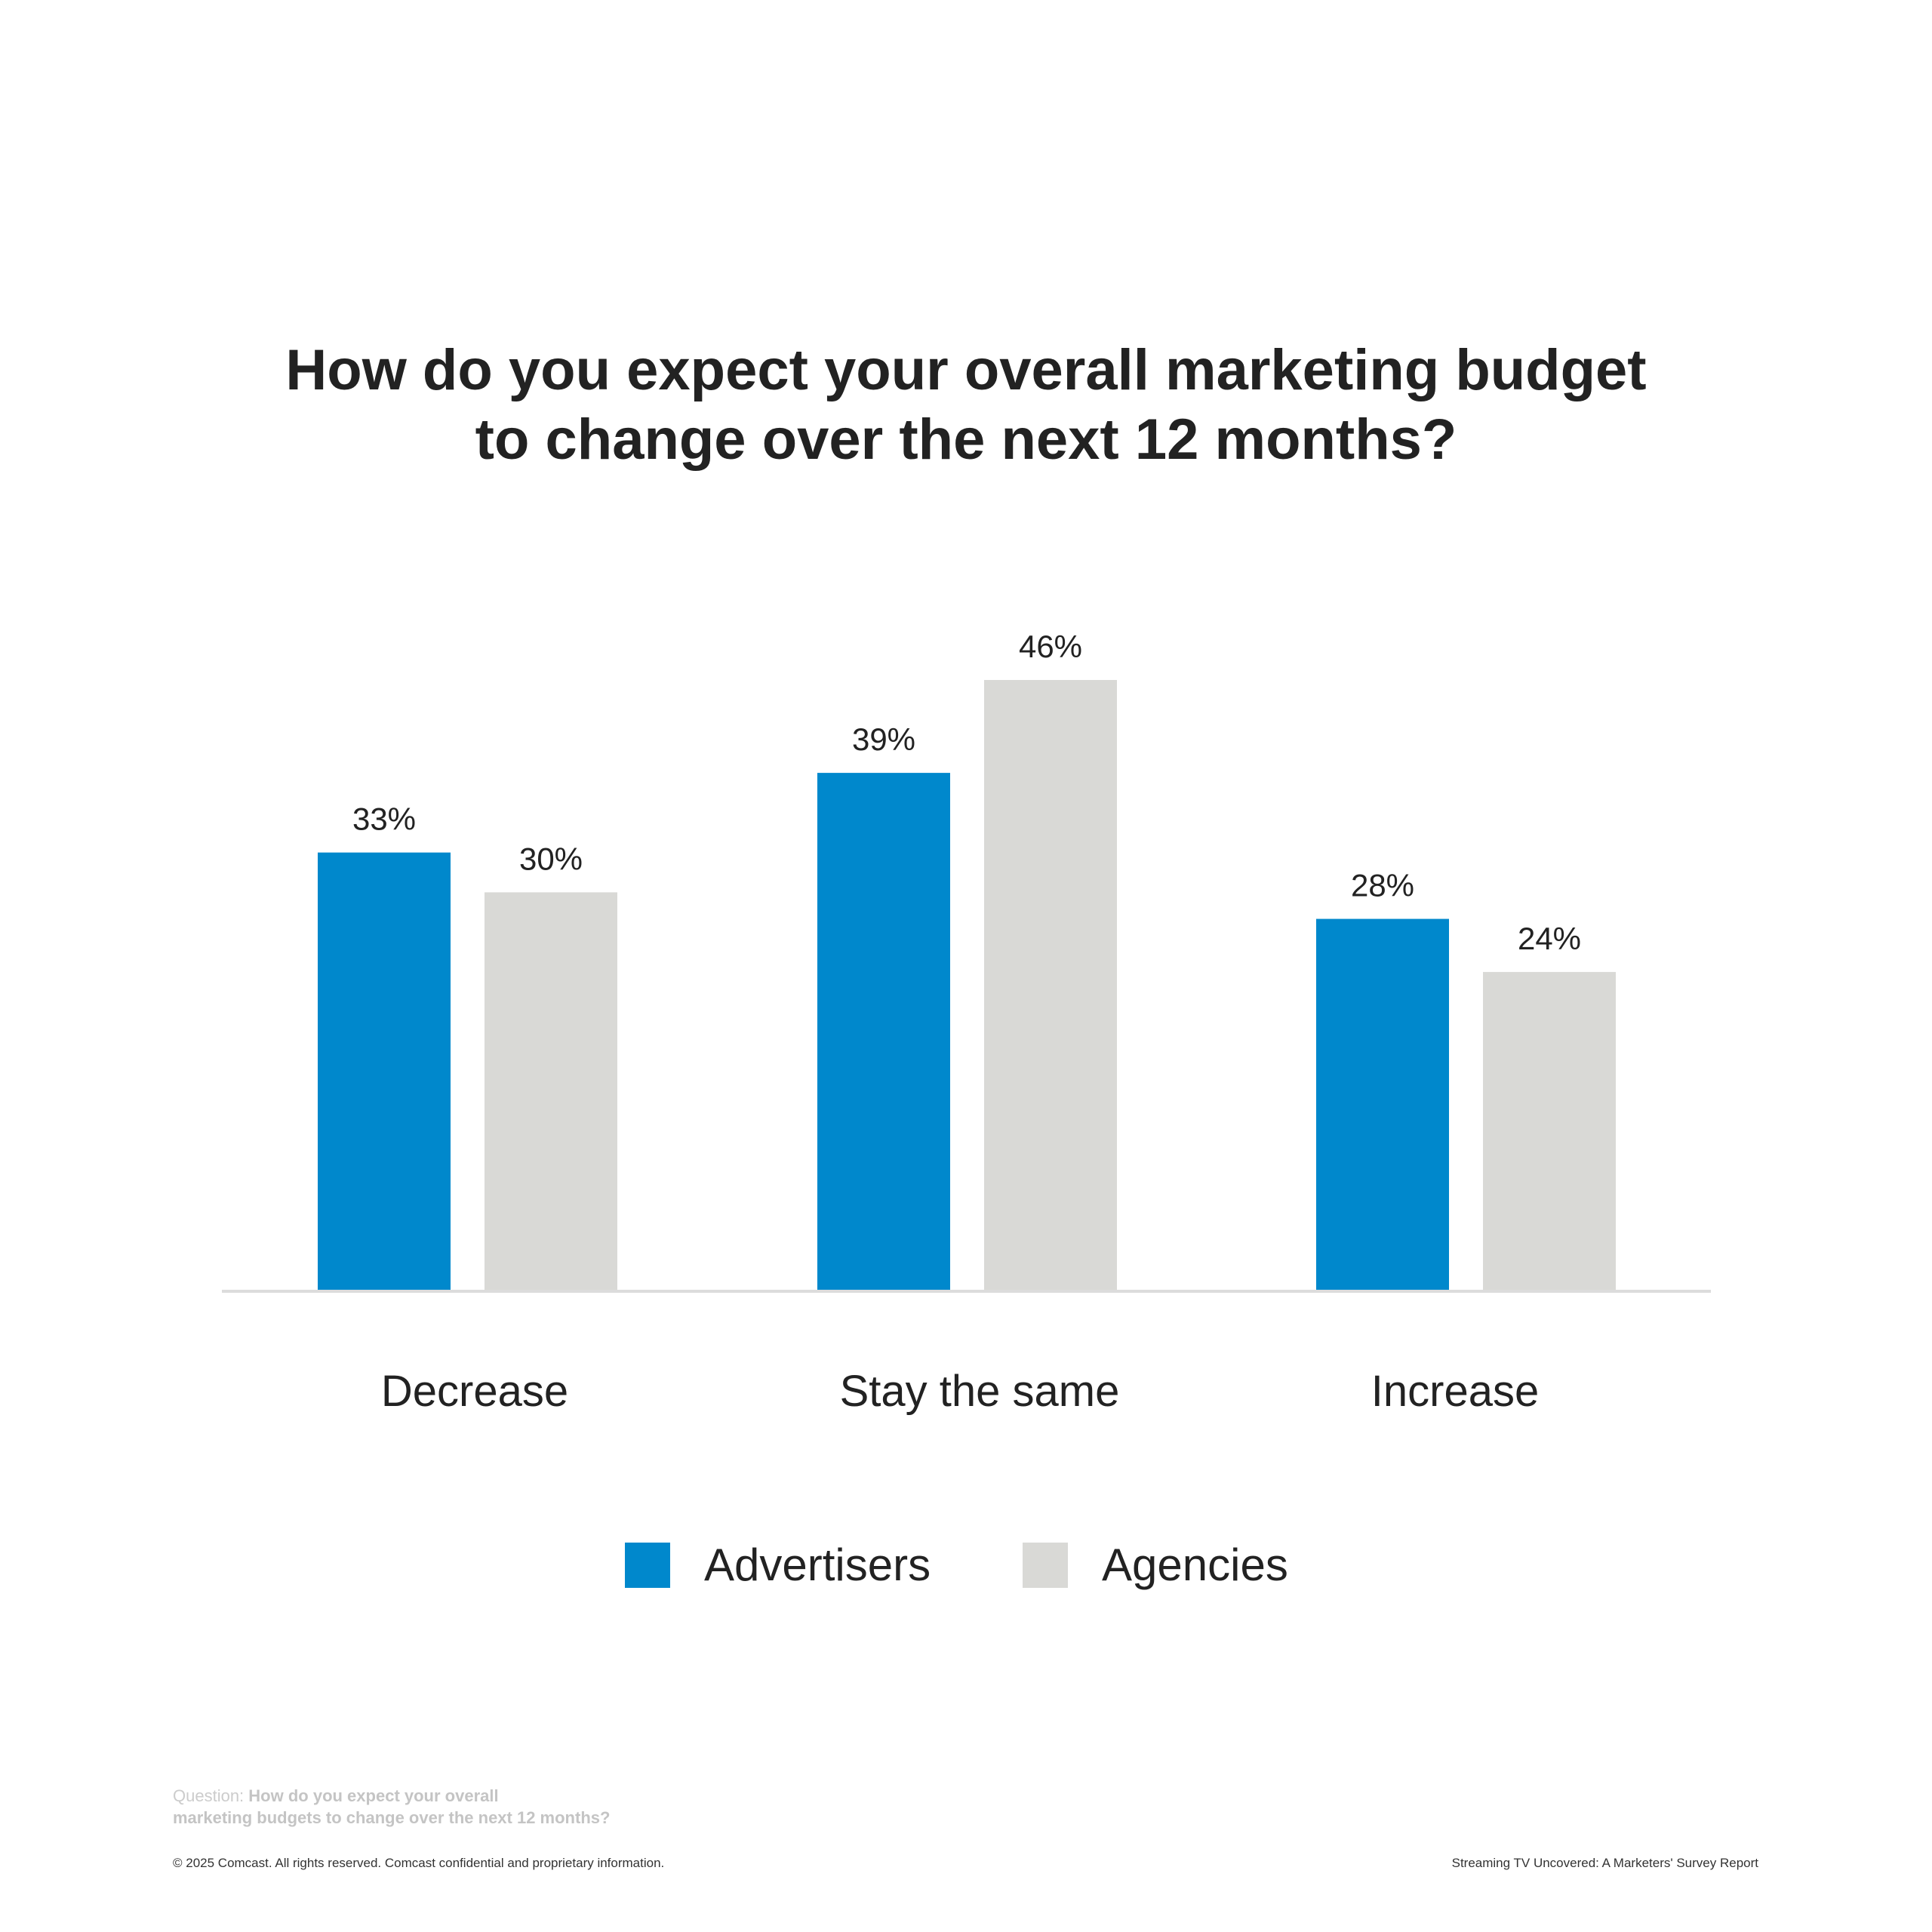 The height and width of the screenshot is (1932, 1932). What do you see at coordinates (1382, 885) in the screenshot?
I see `data-label: 28%` at bounding box center [1382, 885].